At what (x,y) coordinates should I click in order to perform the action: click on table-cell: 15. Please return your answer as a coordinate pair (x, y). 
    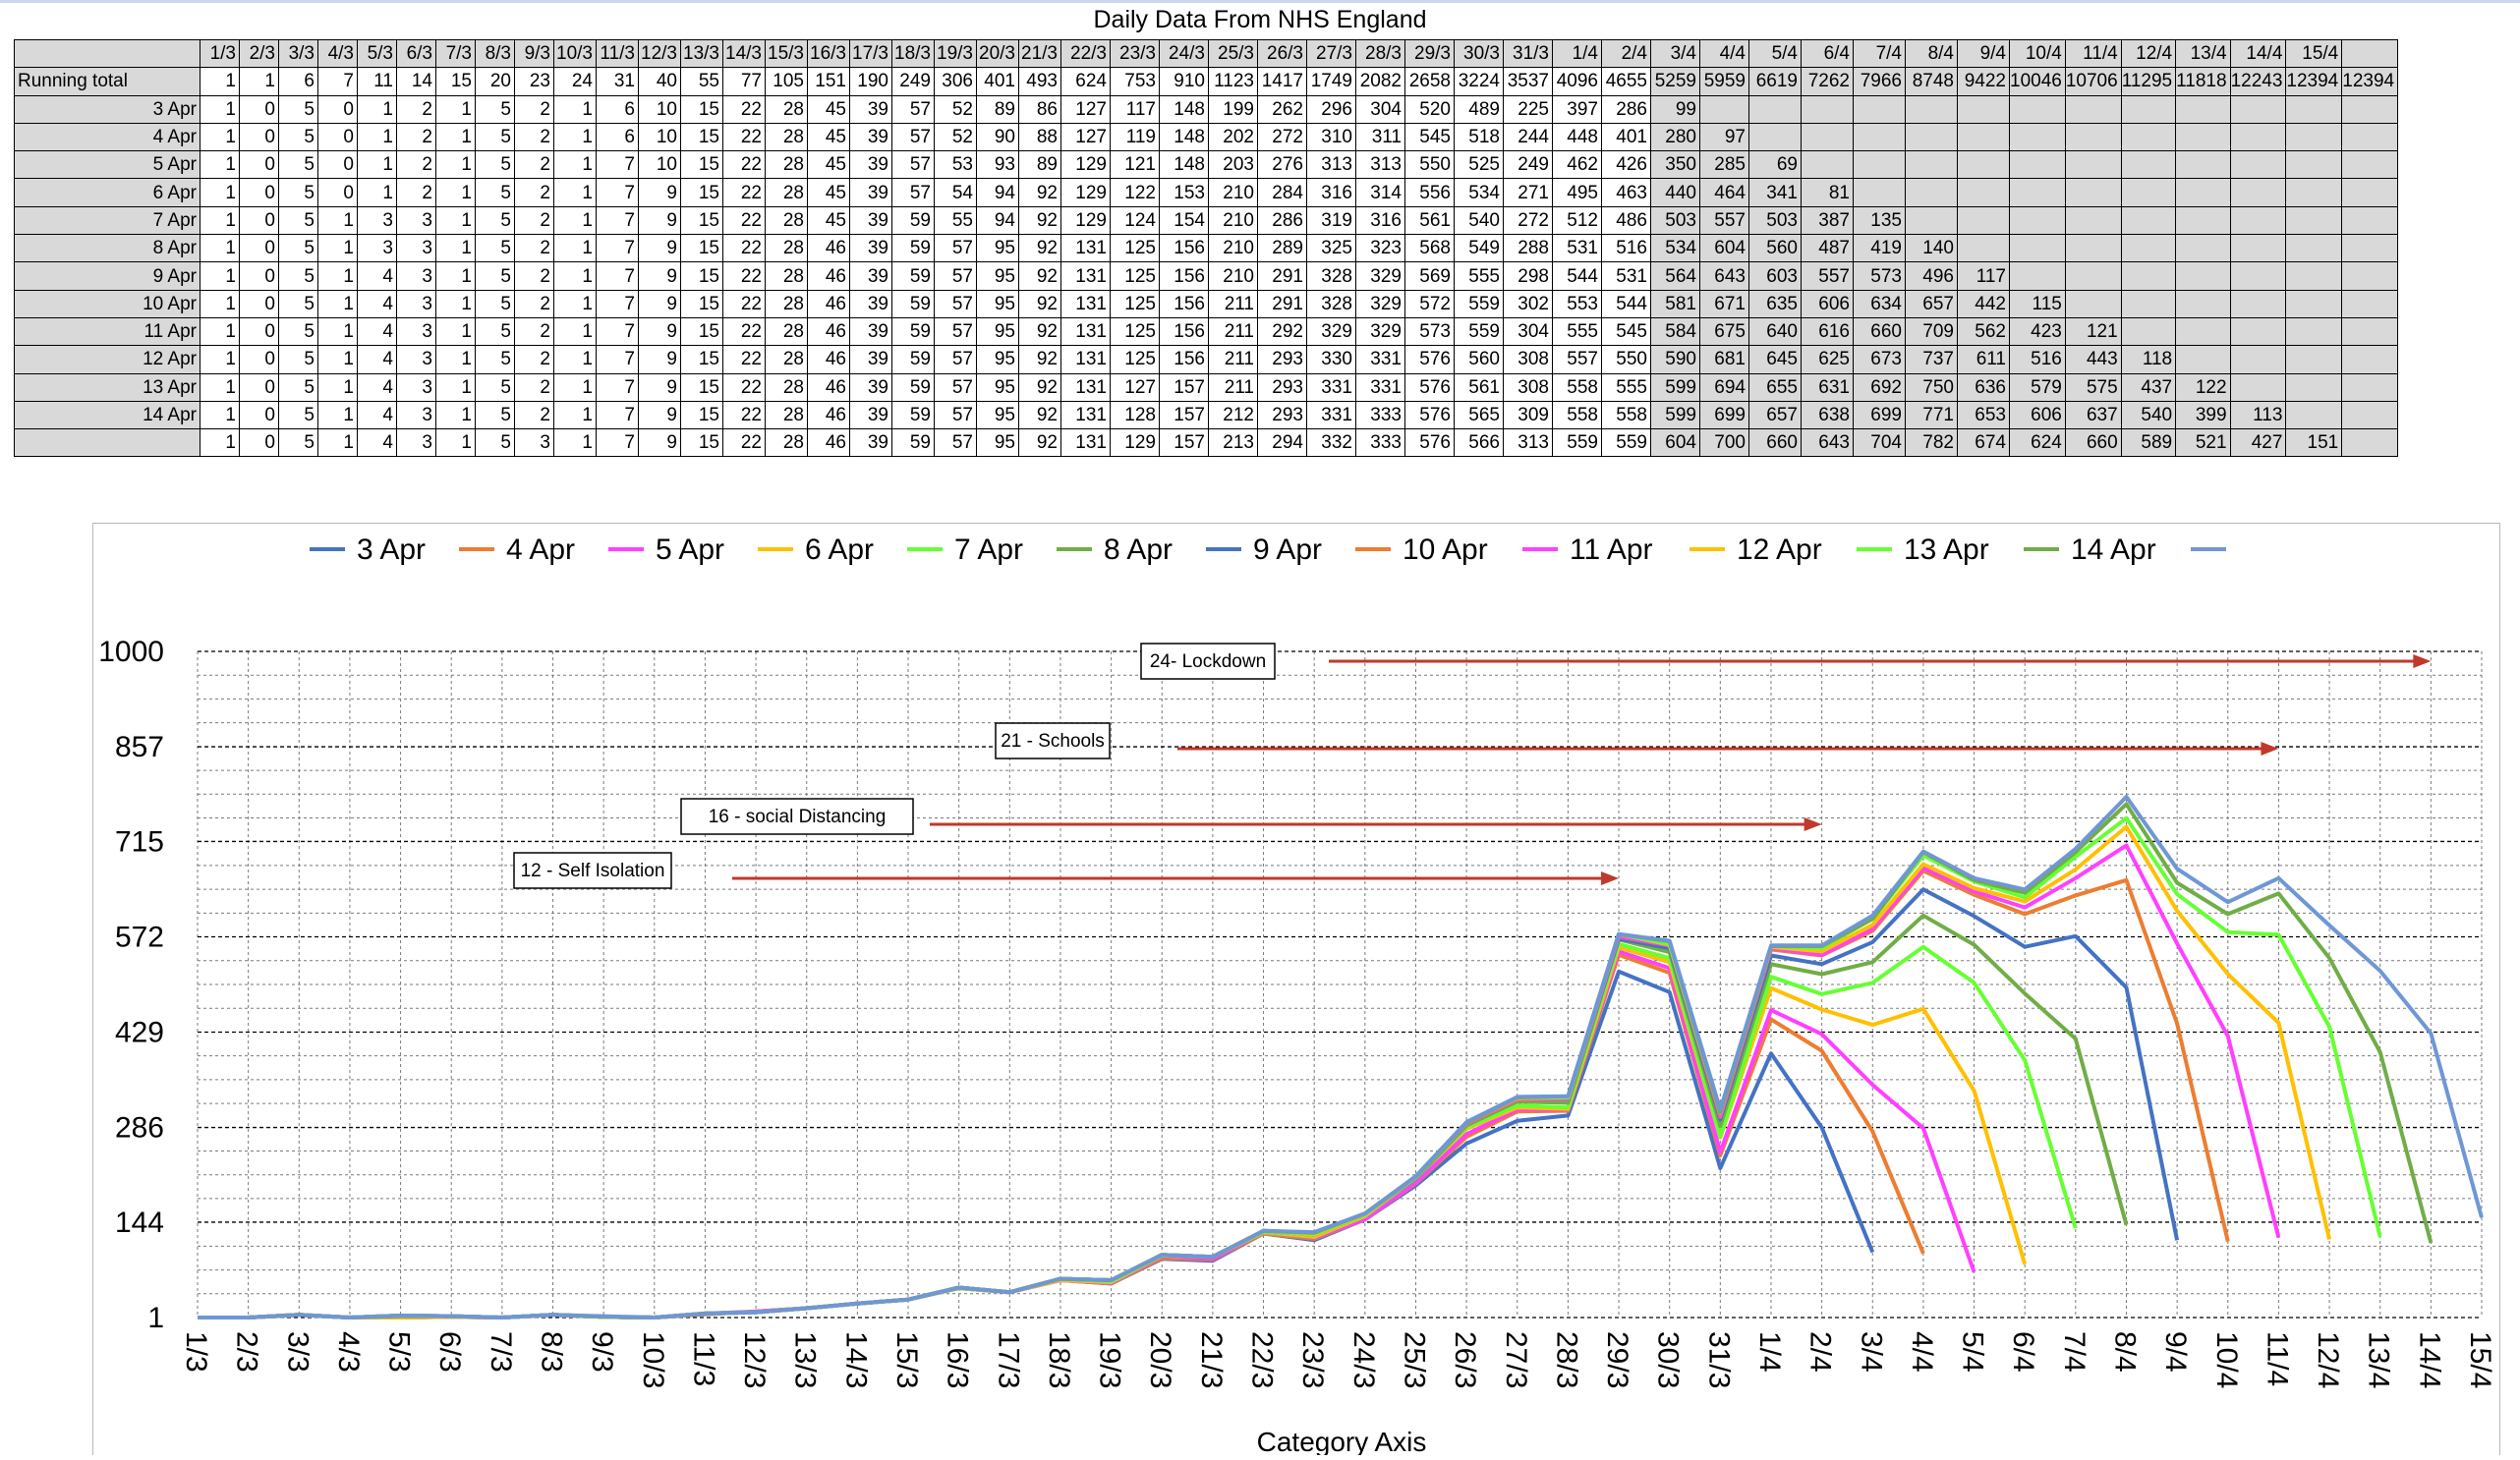
    Looking at the image, I should click on (701, 415).